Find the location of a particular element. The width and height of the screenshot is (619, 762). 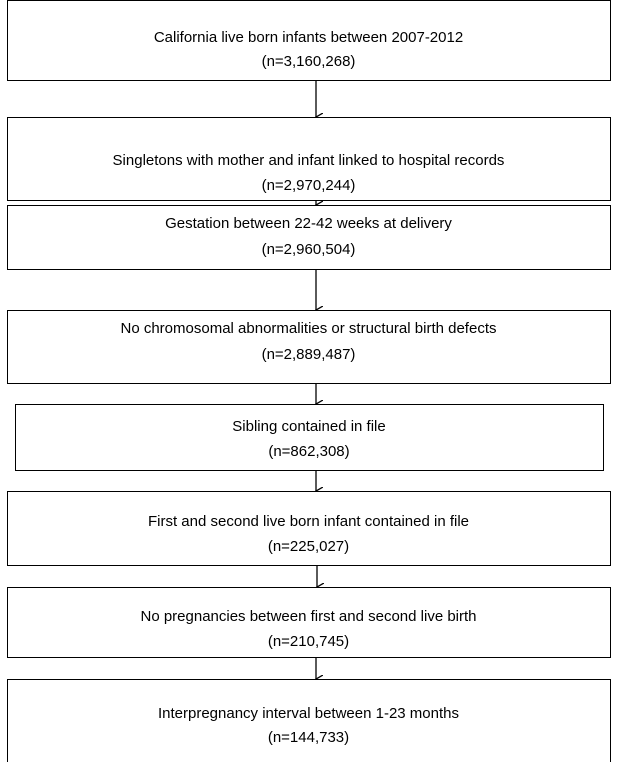

box-count: (n=3,160,268) is located at coordinates (309, 61).